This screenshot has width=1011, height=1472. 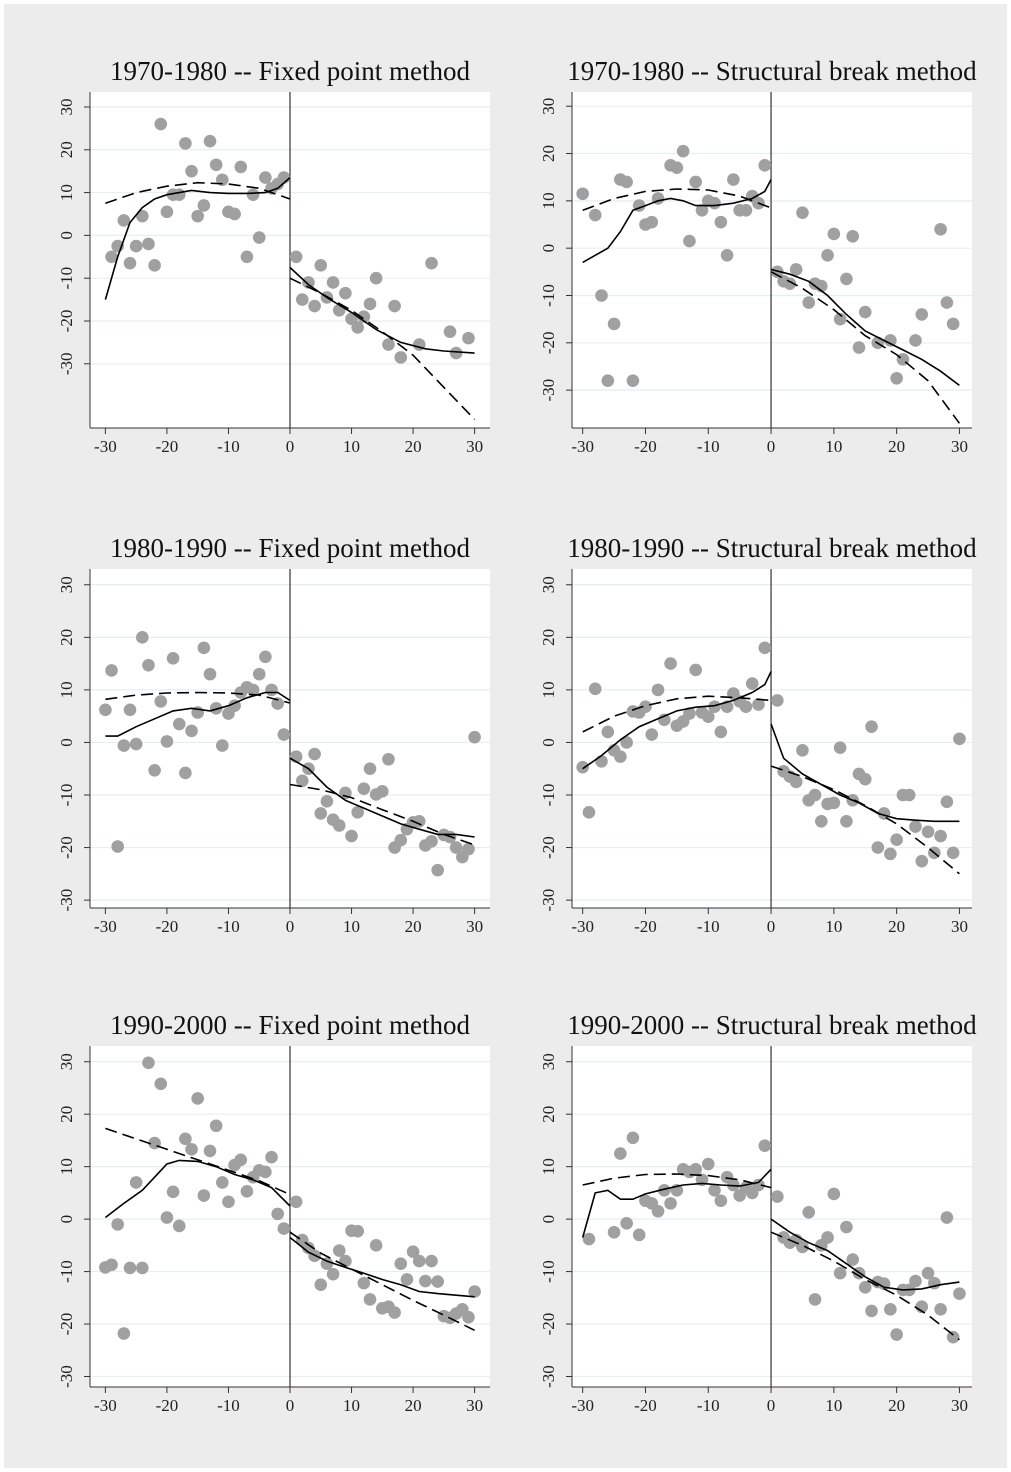 I want to click on y-tick-label: 30, so click(x=66, y=1061).